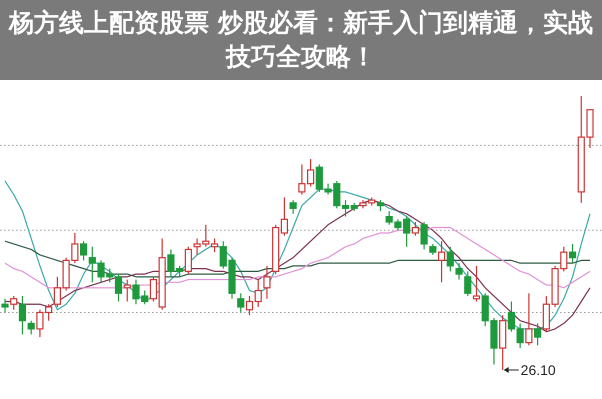 This screenshot has height=399, width=602. Describe the element at coordinates (538, 370) in the screenshot. I see `annotation: 26.10` at that location.